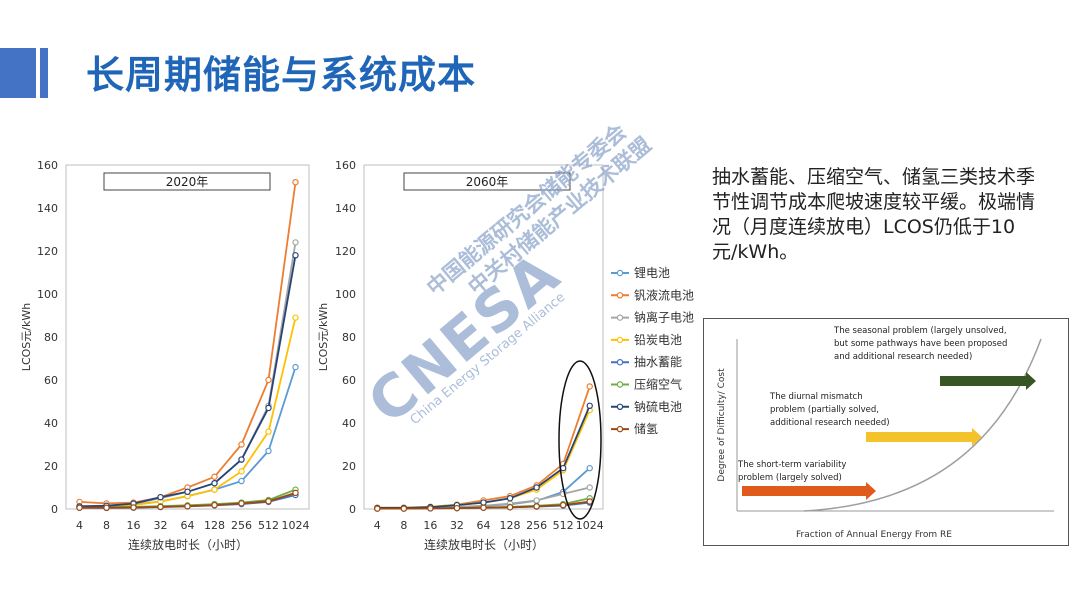 This screenshot has width=1080, height=607. What do you see at coordinates (874, 535) in the screenshot?
I see `inset-x-label: Fraction of Annual Energy From RE` at bounding box center [874, 535].